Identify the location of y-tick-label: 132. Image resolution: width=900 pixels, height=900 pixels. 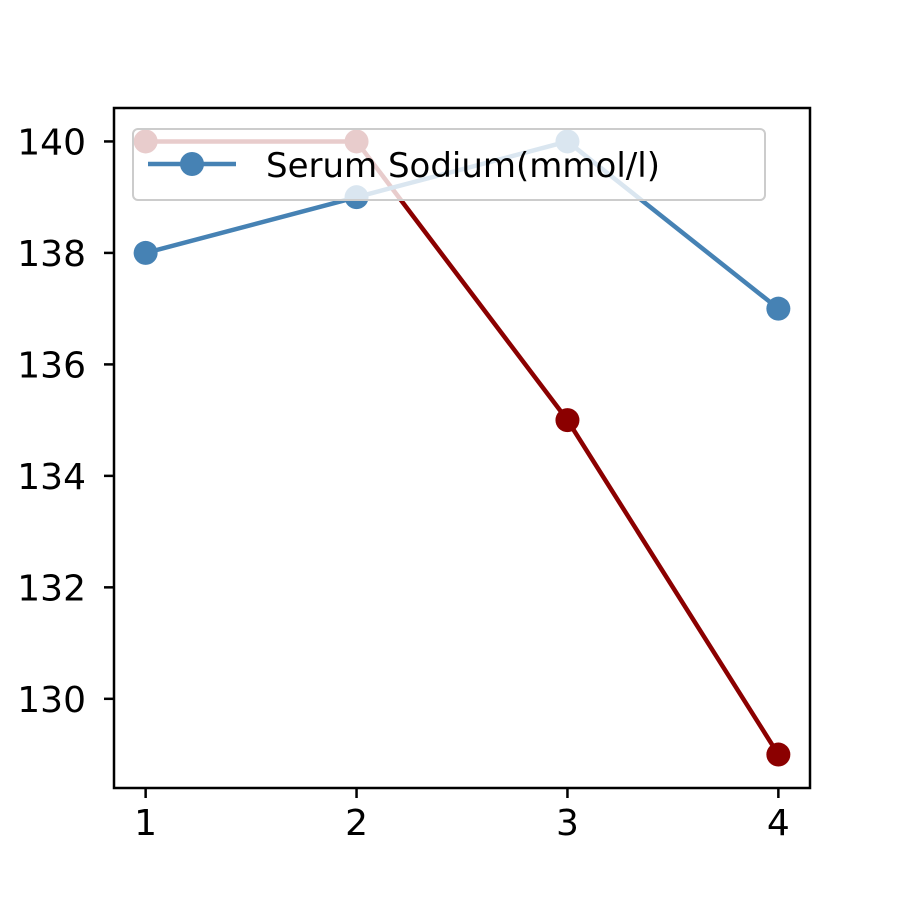
(51, 588).